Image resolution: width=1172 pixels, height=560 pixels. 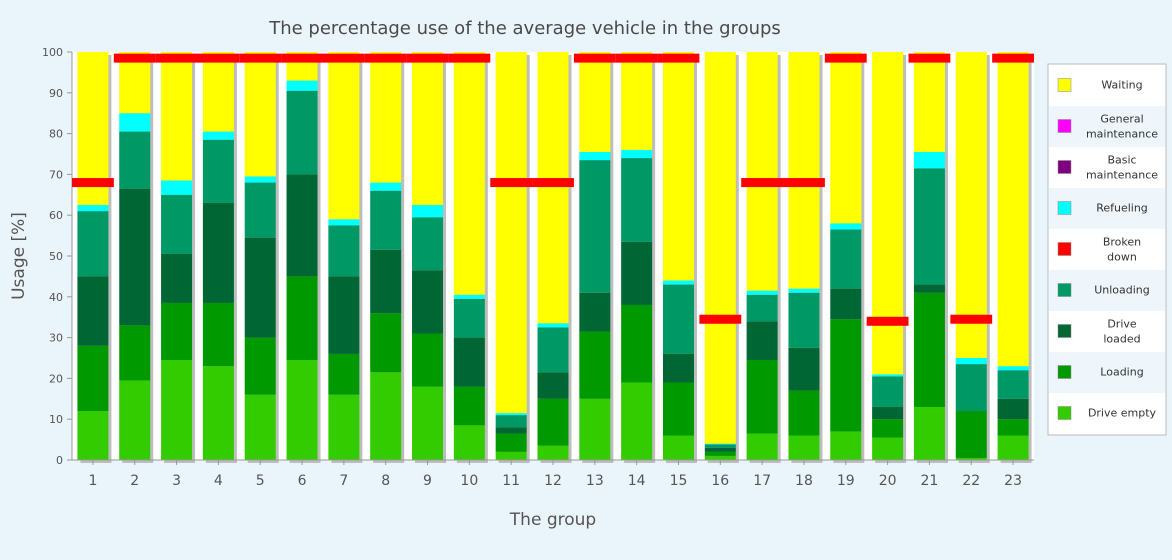 What do you see at coordinates (134, 481) in the screenshot?
I see `x-tick-label: 2` at bounding box center [134, 481].